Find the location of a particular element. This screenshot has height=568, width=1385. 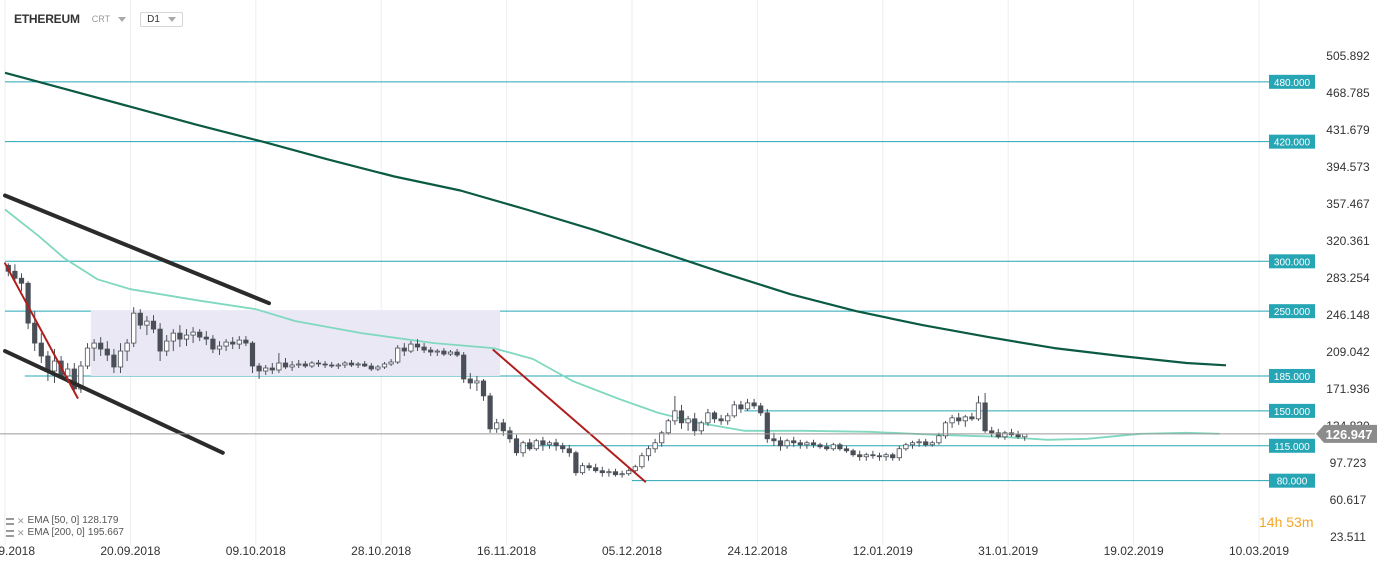

x-tick-label: 01.09.2018 is located at coordinates (17, 551).